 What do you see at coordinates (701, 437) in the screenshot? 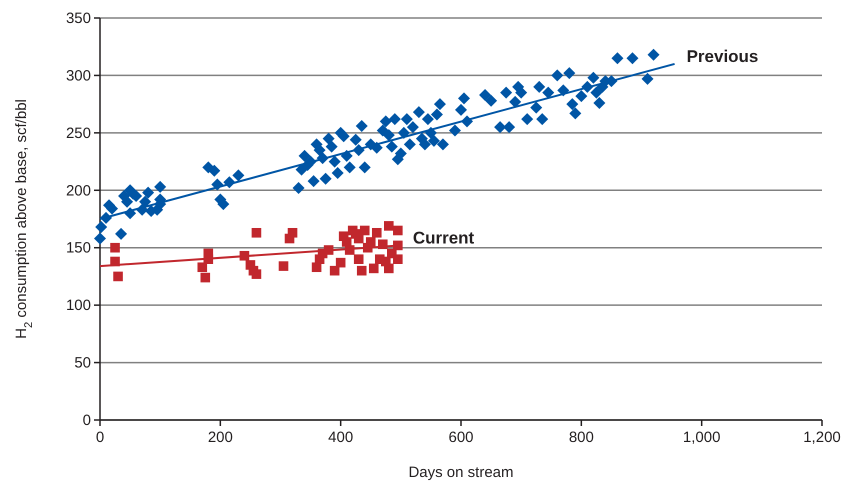
I see `x-tick-label: 1,000` at bounding box center [701, 437].